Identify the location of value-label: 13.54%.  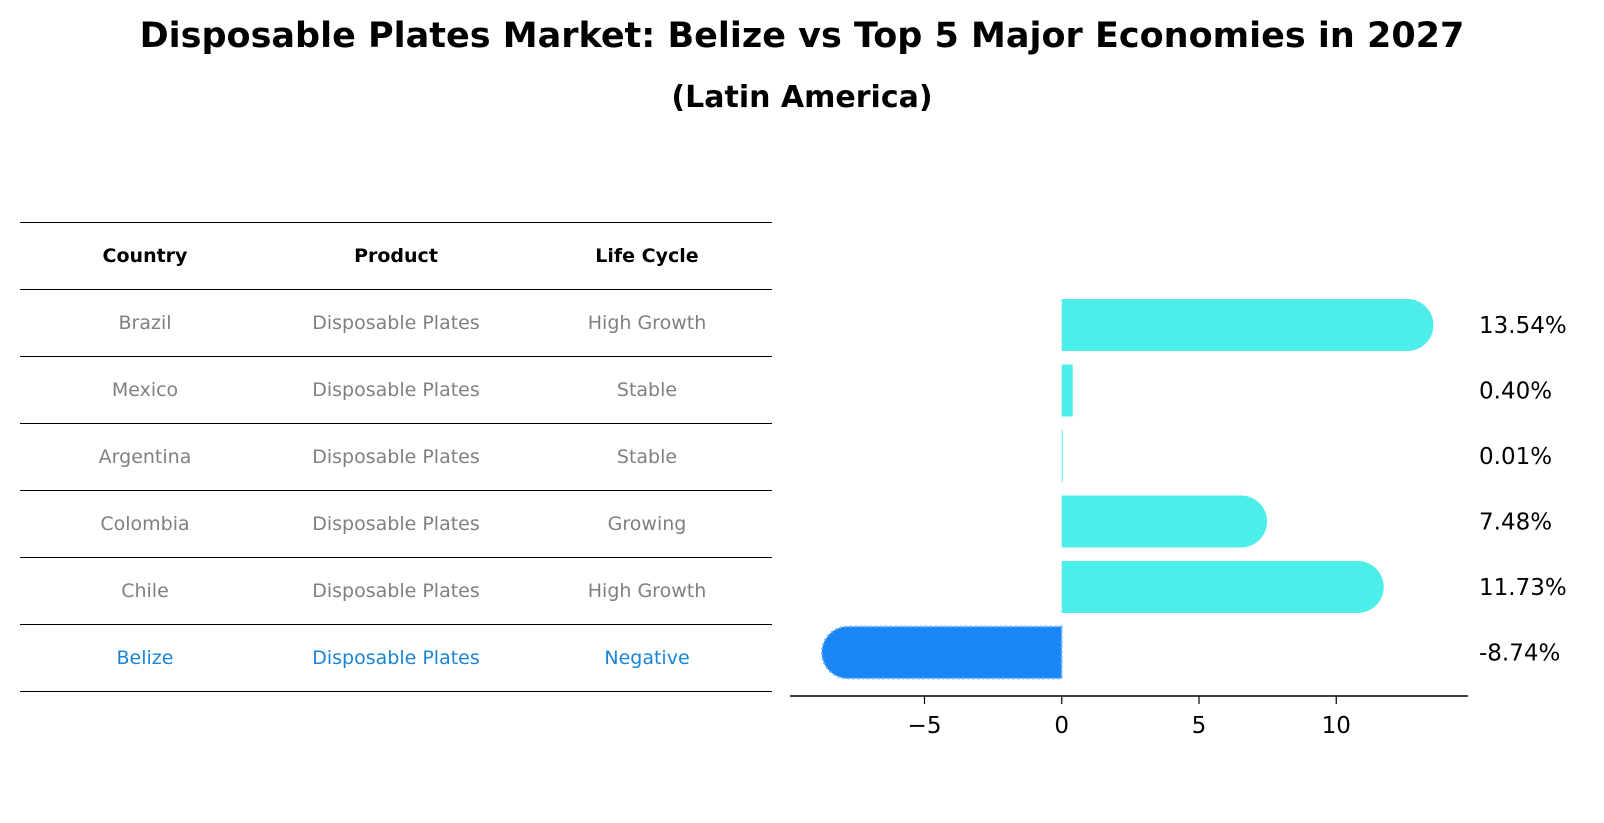
(1523, 326).